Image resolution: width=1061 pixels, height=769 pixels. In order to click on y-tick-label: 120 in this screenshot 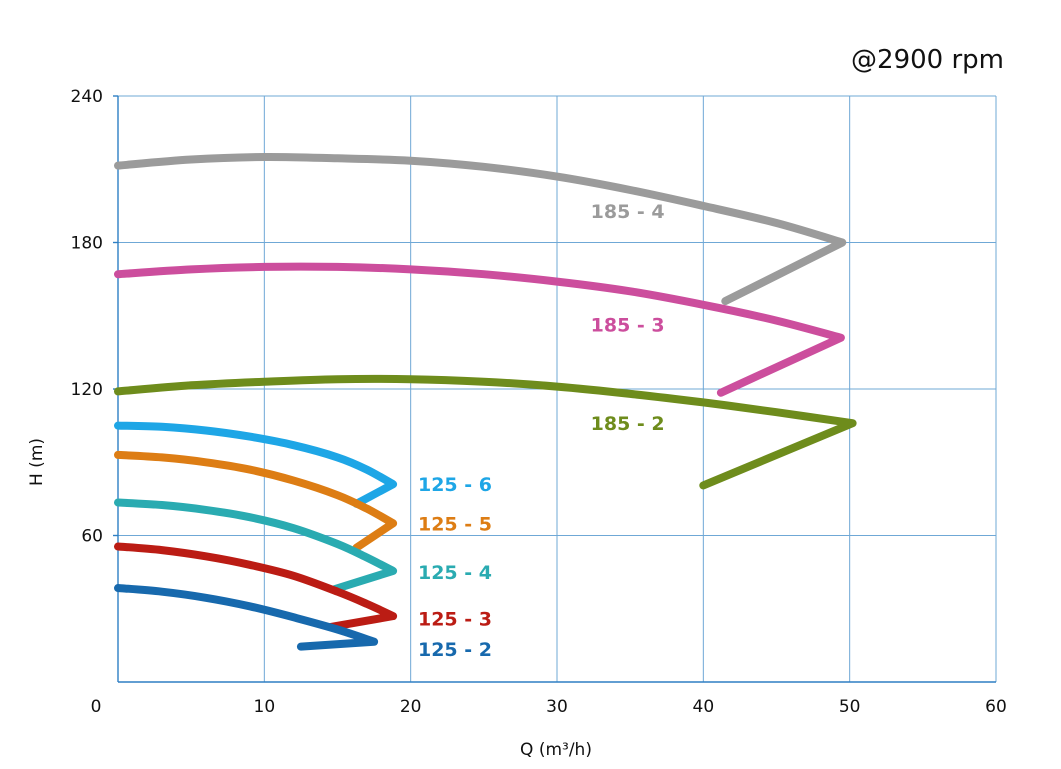, I will do `click(87, 390)`.